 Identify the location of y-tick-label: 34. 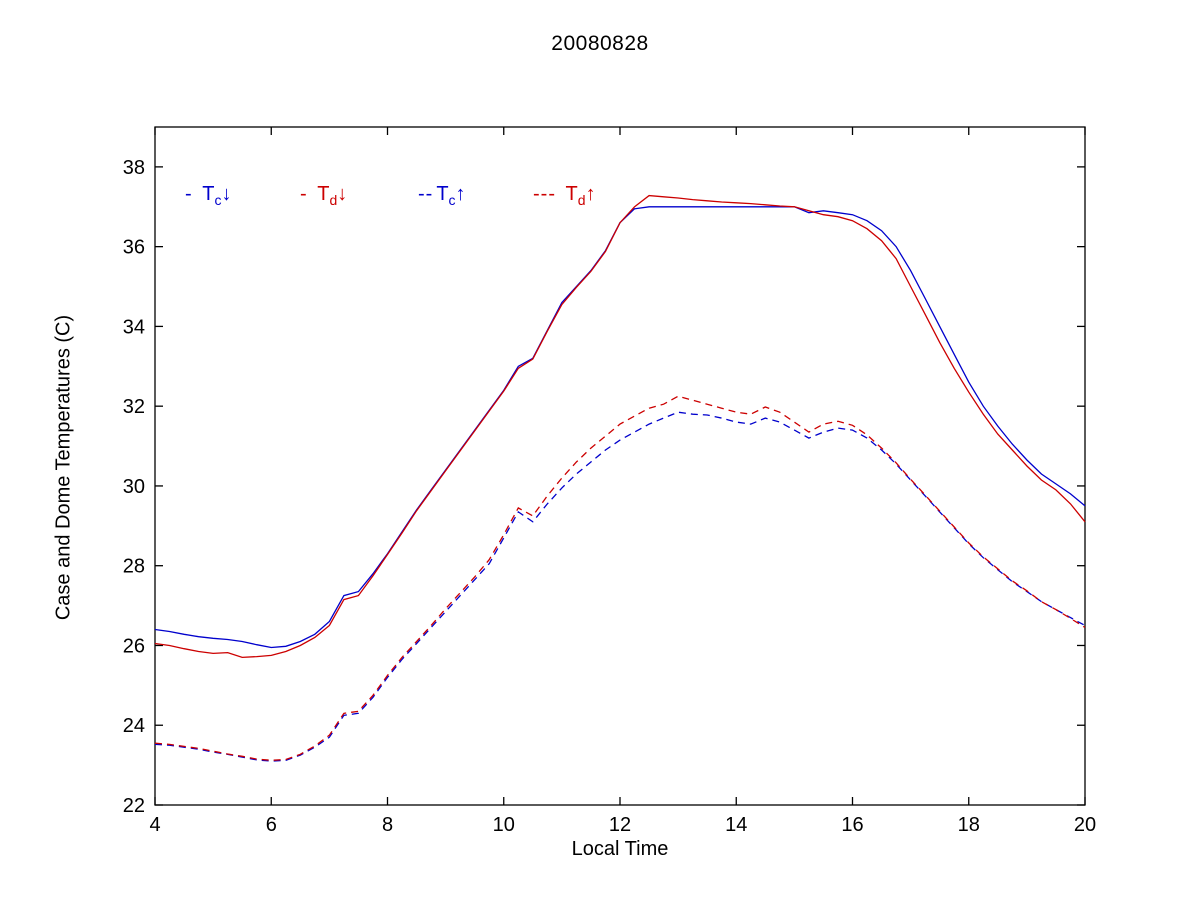
(134, 327).